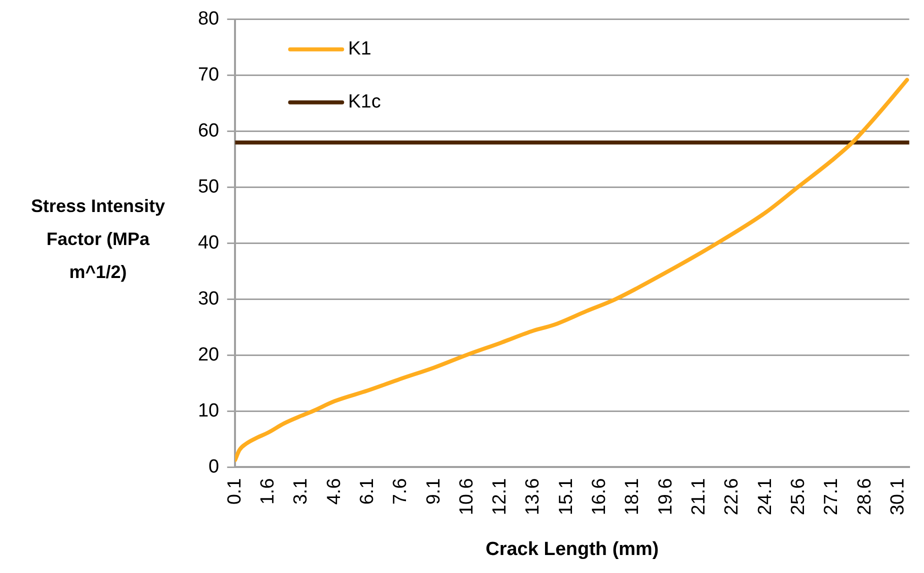 The width and height of the screenshot is (924, 573). What do you see at coordinates (98, 239) in the screenshot?
I see `y-axis-title: Stress Intensity Factor (MPa m^1/2)` at bounding box center [98, 239].